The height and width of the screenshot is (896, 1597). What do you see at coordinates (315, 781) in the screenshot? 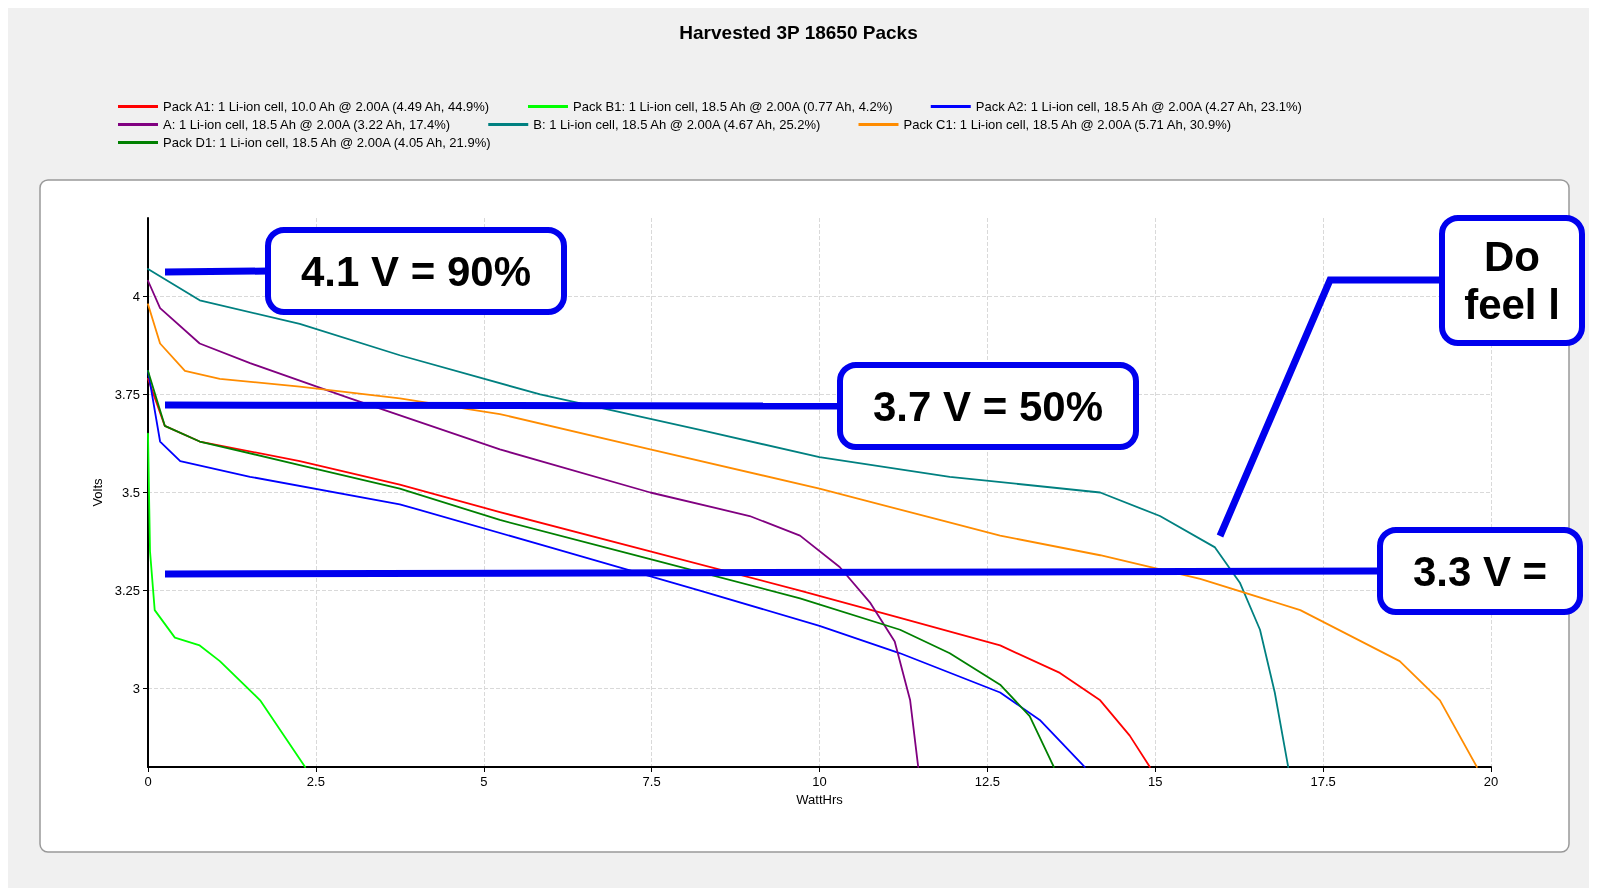
I see `x-tick-label: 2.5` at bounding box center [315, 781].